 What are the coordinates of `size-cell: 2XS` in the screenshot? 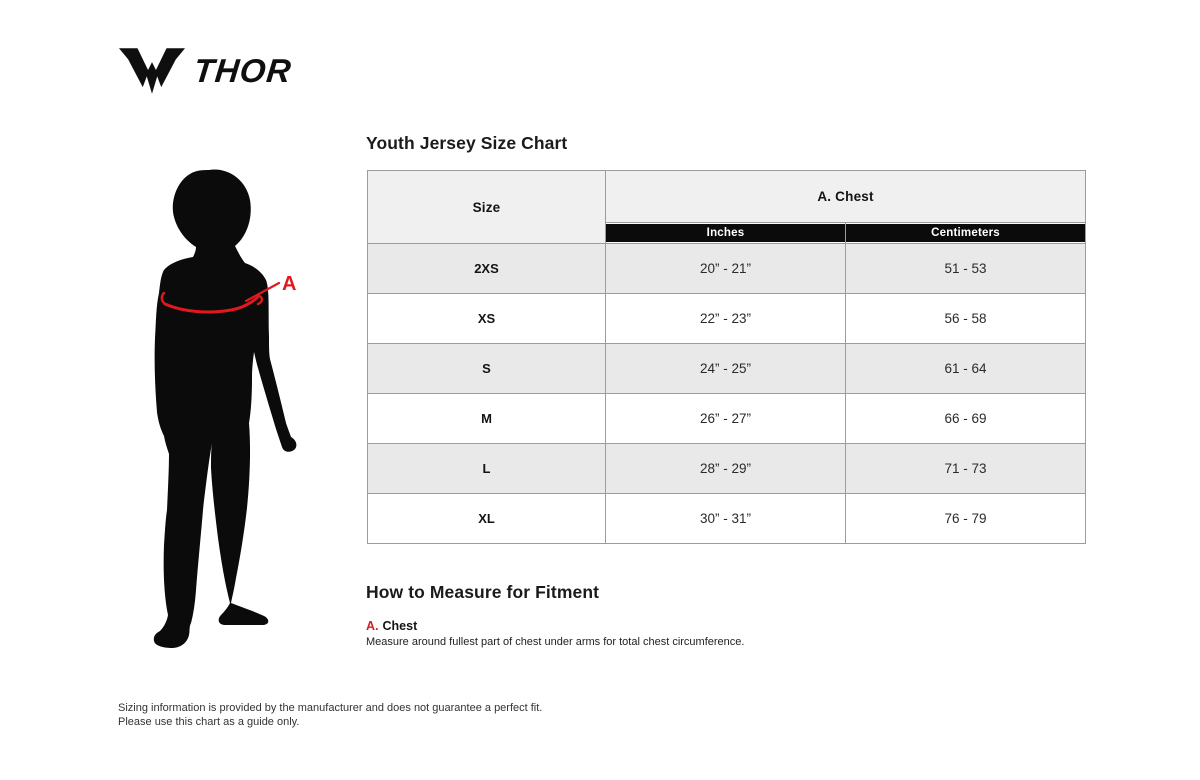 It's located at (486, 268).